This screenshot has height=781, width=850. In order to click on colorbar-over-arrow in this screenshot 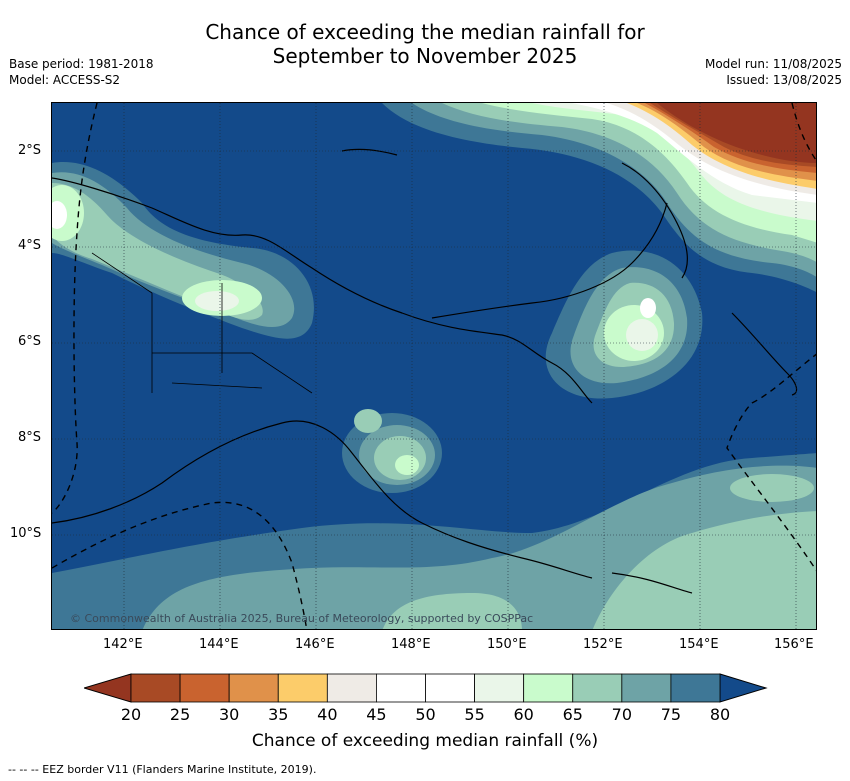, I will do `click(743, 688)`.